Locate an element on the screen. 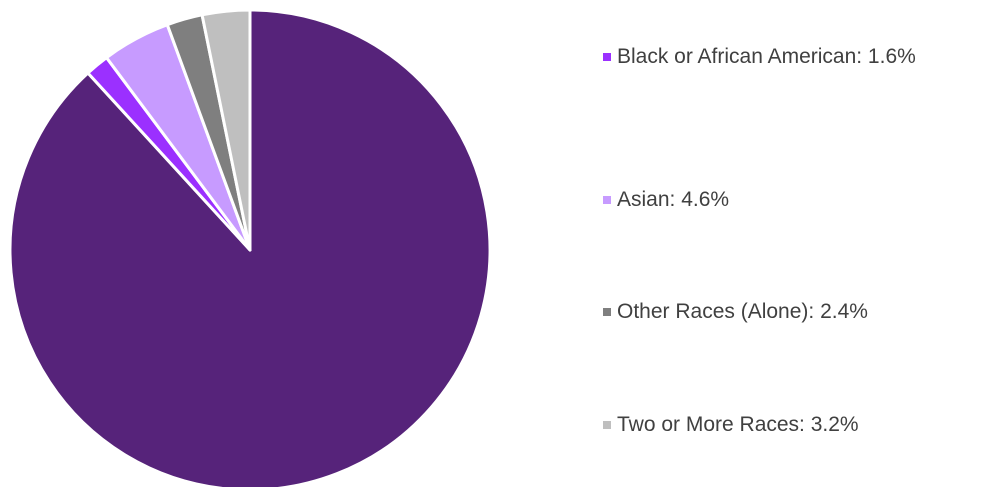 The height and width of the screenshot is (487, 1007). legend-item-asian: Asian: 4.6% is located at coordinates (666, 200).